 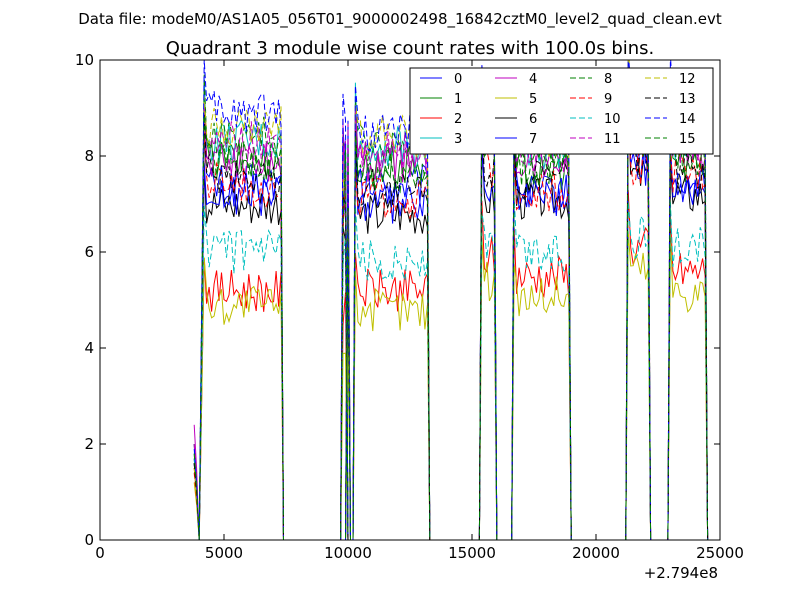 What do you see at coordinates (596, 553) in the screenshot?
I see `x-tick-label: 20000` at bounding box center [596, 553].